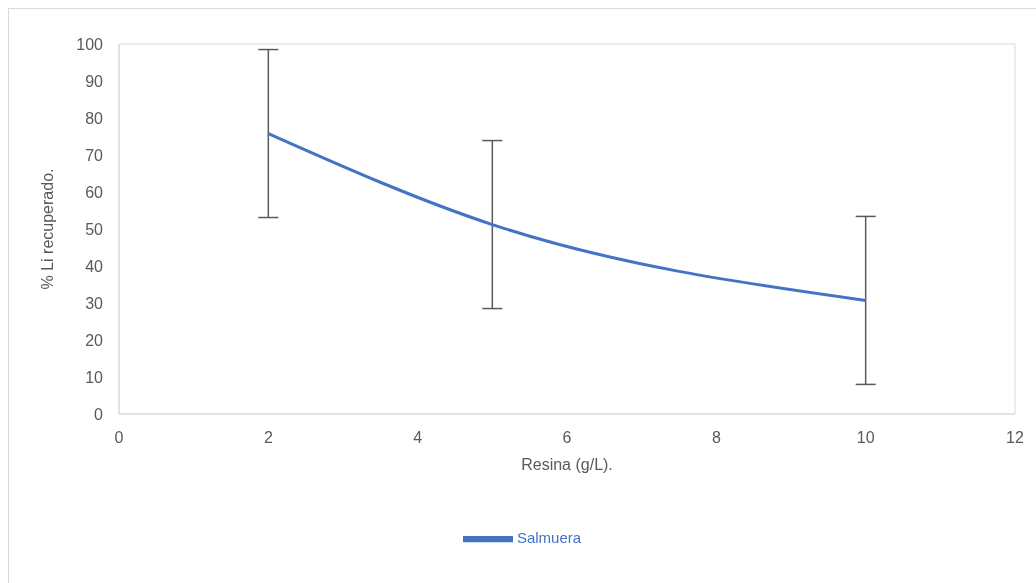 The image size is (1036, 583). I want to click on x-tick-label: 2, so click(268, 438).